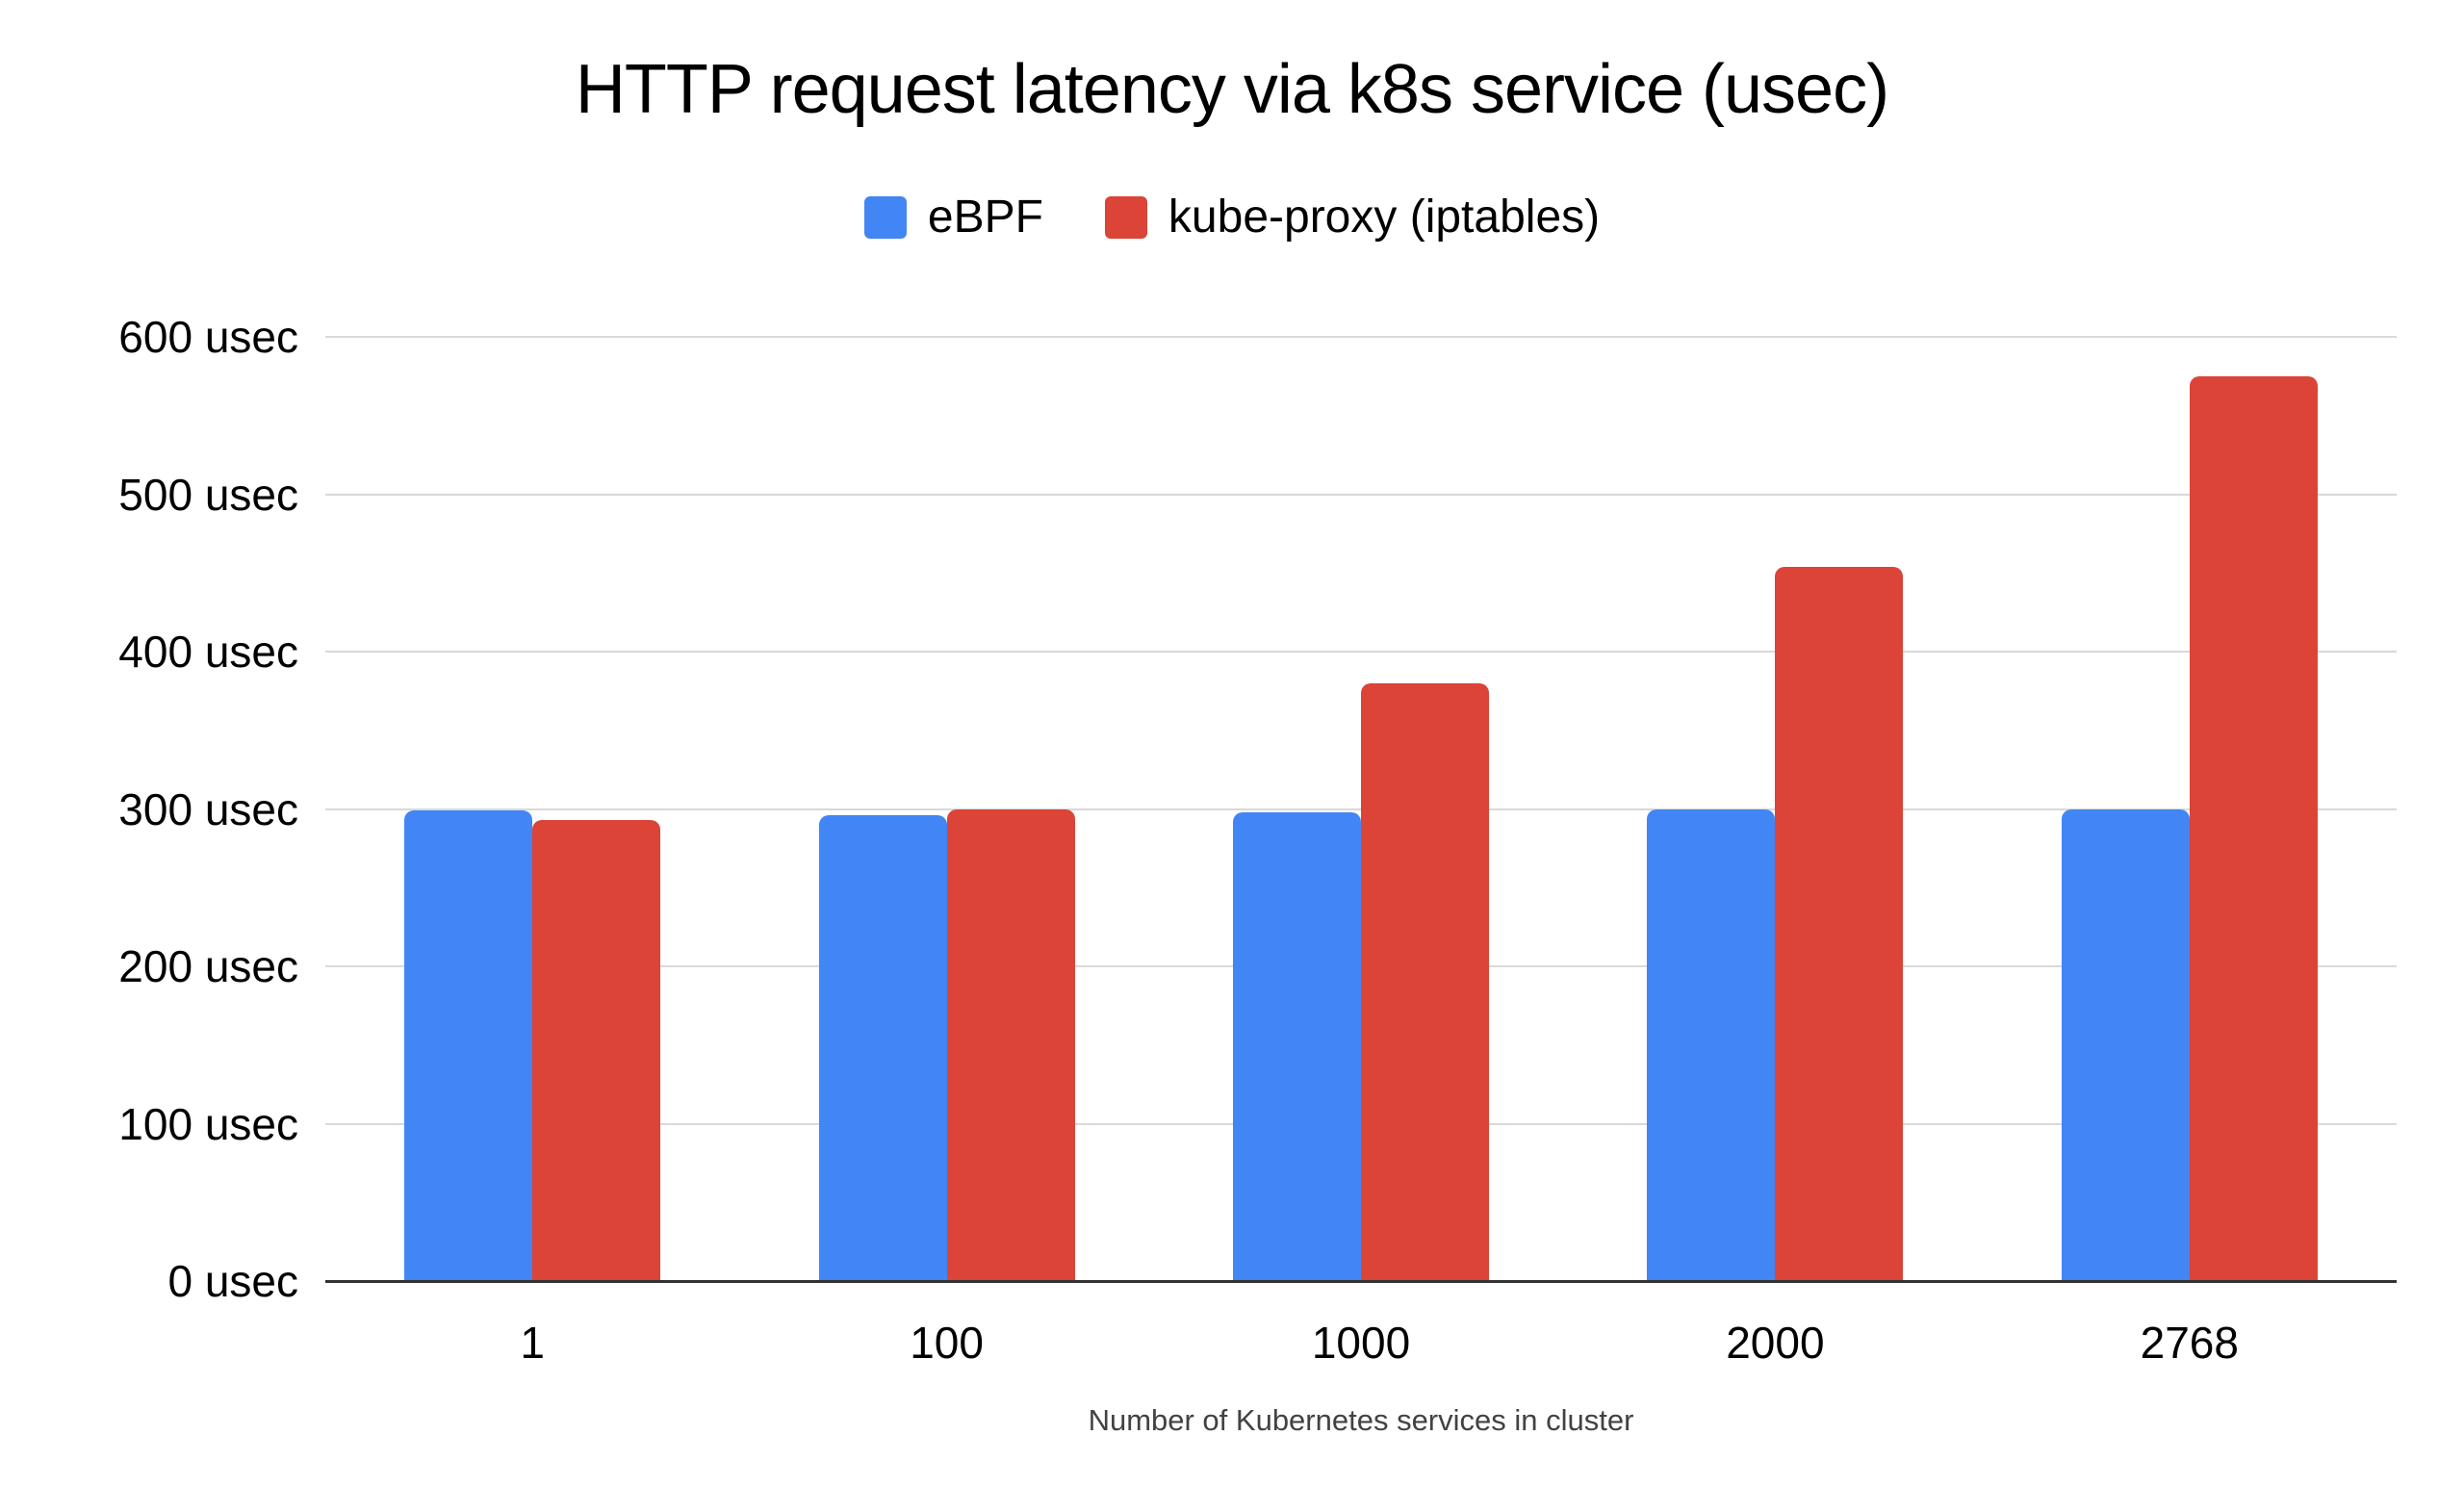  What do you see at coordinates (232, 1281) in the screenshot?
I see `y-tick-label: 0 usec` at bounding box center [232, 1281].